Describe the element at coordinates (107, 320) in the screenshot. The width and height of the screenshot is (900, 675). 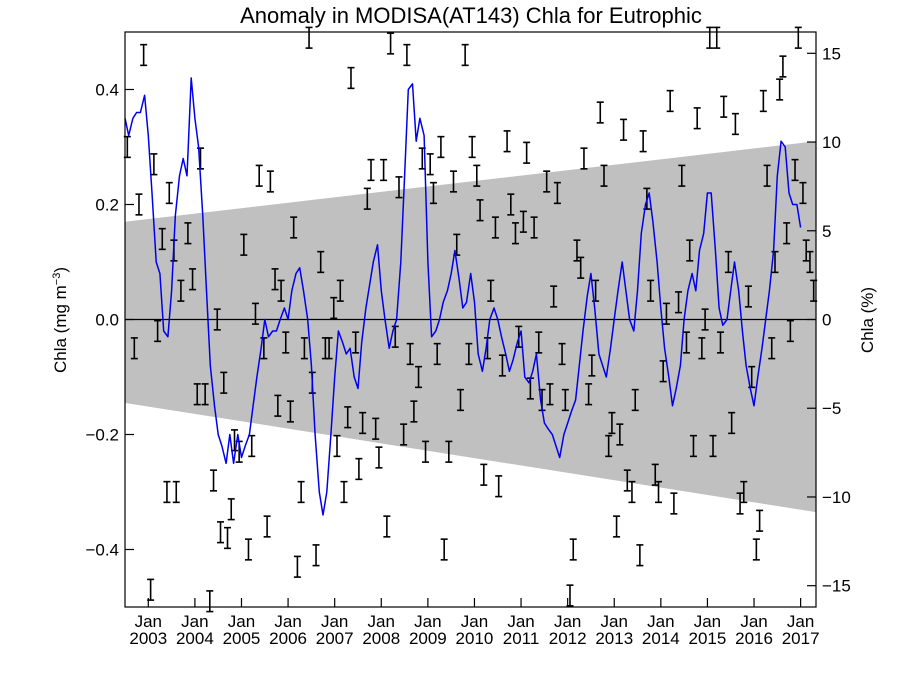
I see `left-tick-label: 0.0` at that location.